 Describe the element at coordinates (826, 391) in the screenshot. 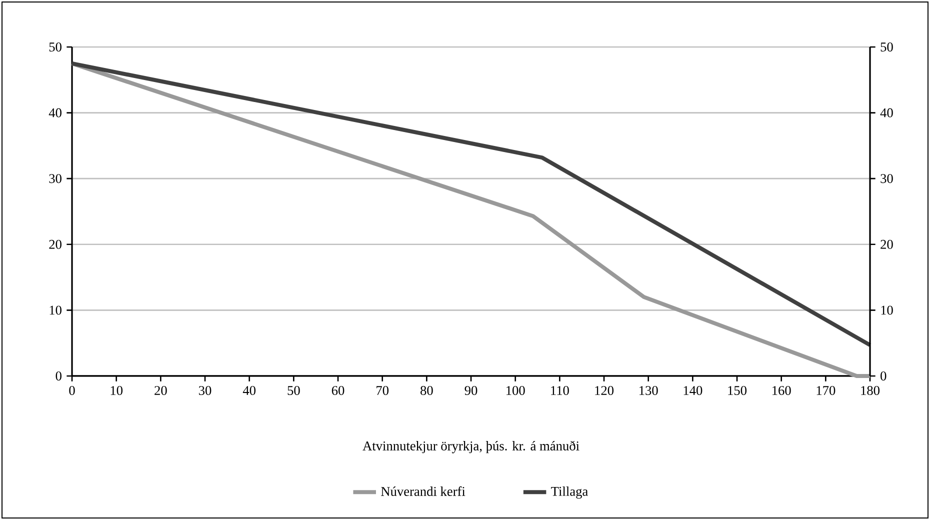

I see `x-tick-label: 170` at that location.